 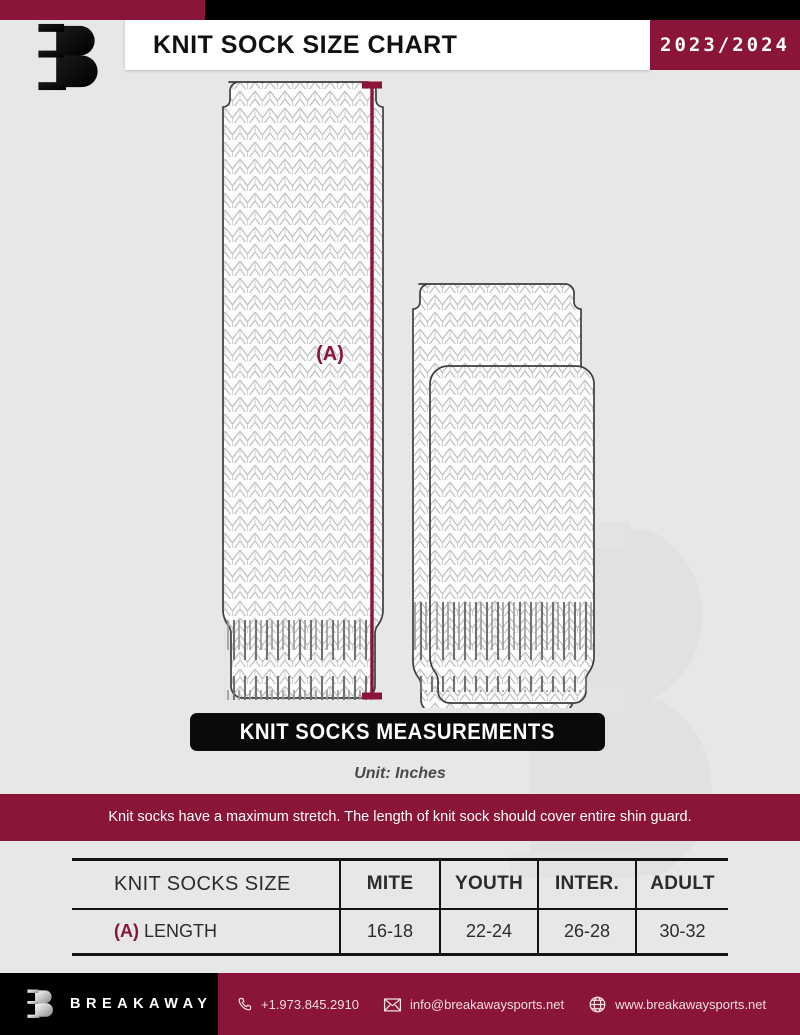 I want to click on footer-brand-block: BREAKAWAY, so click(x=109, y=1004).